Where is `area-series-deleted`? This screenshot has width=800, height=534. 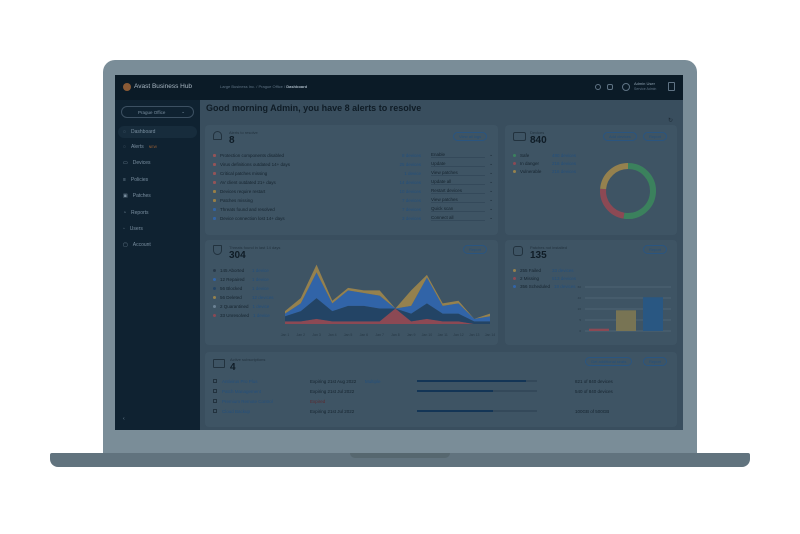 area-series-deleted is located at coordinates (387, 291).